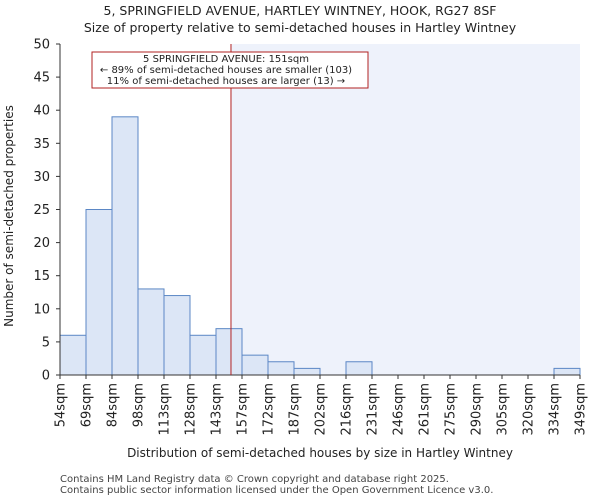 Image resolution: width=600 pixels, height=500 pixels. Describe the element at coordinates (41, 243) in the screenshot. I see `y-tick-label: 20` at that location.